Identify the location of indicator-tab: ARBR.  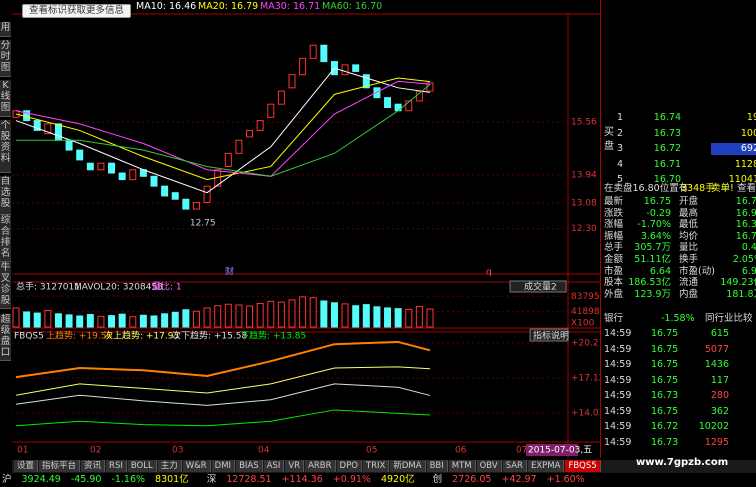
(320, 466).